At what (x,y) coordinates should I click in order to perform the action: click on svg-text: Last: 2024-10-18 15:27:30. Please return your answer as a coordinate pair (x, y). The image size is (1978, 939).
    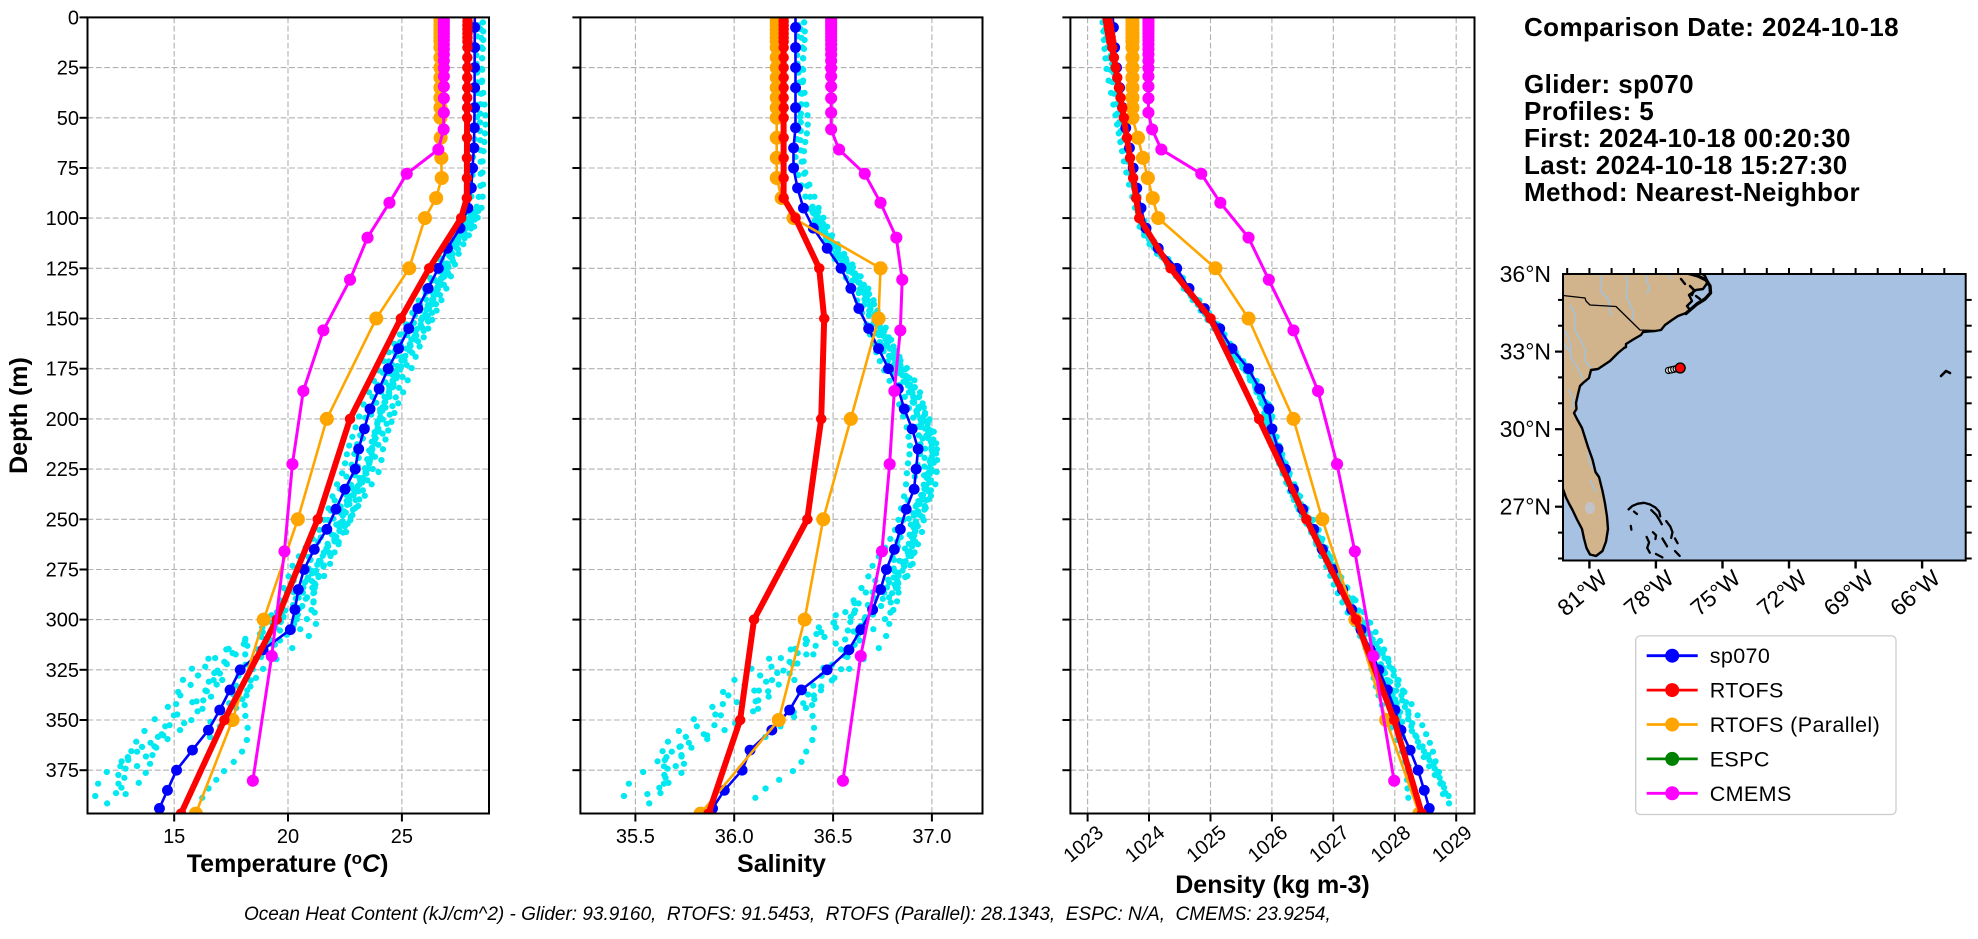
    Looking at the image, I should click on (1686, 165).